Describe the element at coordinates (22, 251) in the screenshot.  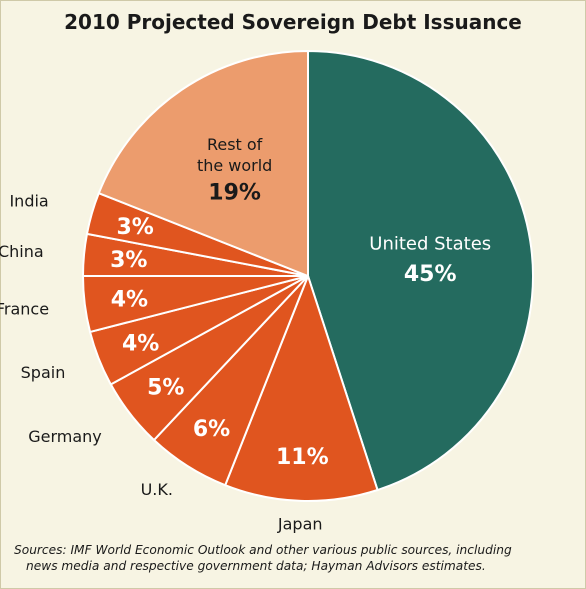
I see `slice-name-china: China` at that location.